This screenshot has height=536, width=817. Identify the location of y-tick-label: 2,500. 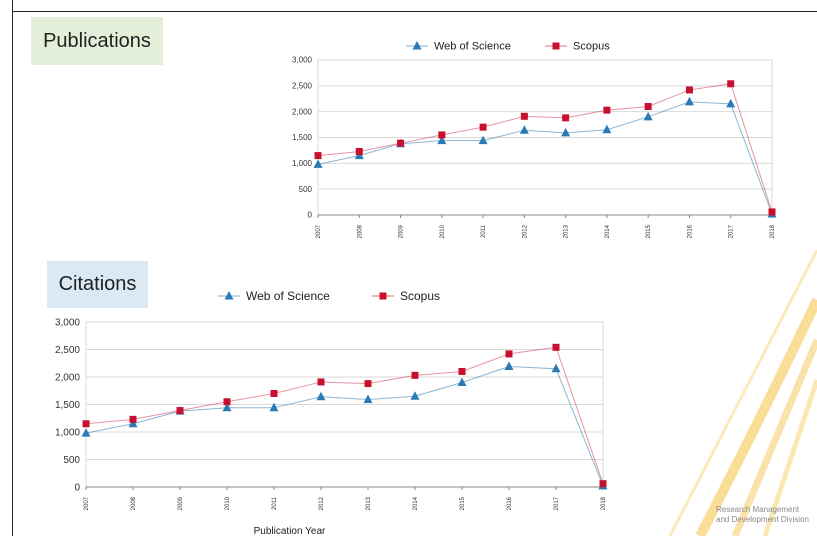
(67, 350).